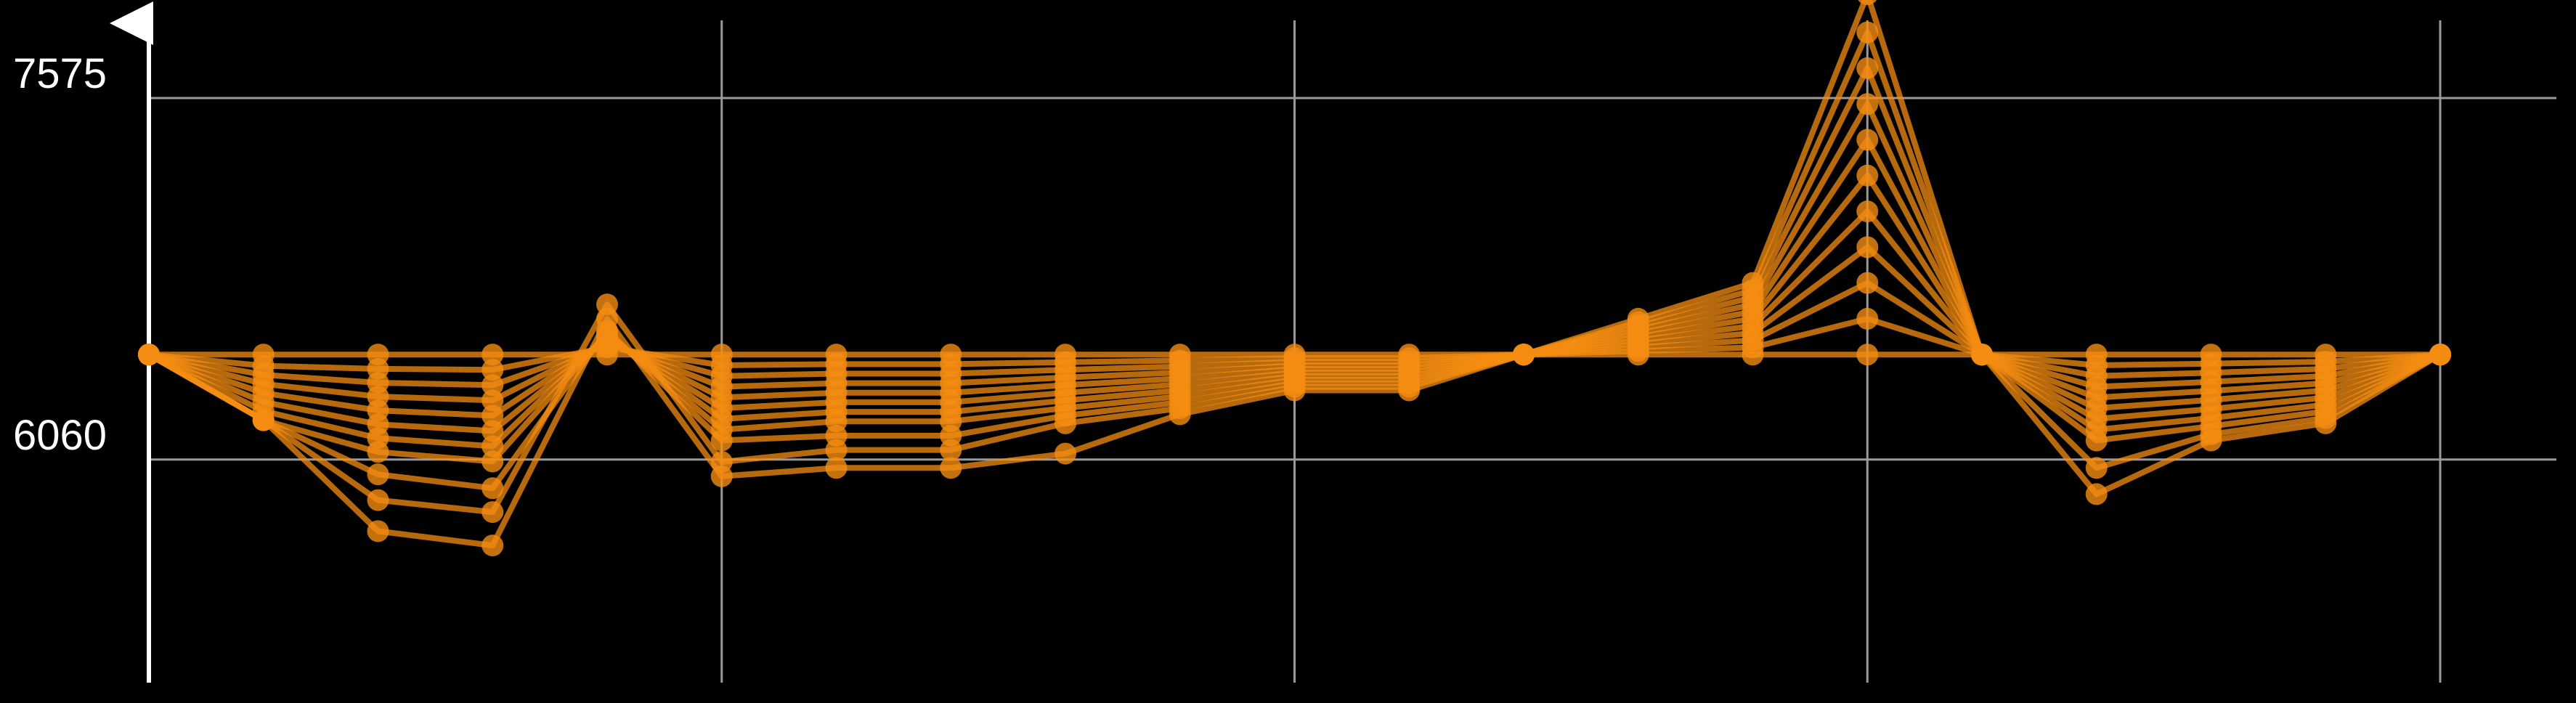 The width and height of the screenshot is (2576, 703). I want to click on tick-labels: 6060 7575, so click(60, 254).